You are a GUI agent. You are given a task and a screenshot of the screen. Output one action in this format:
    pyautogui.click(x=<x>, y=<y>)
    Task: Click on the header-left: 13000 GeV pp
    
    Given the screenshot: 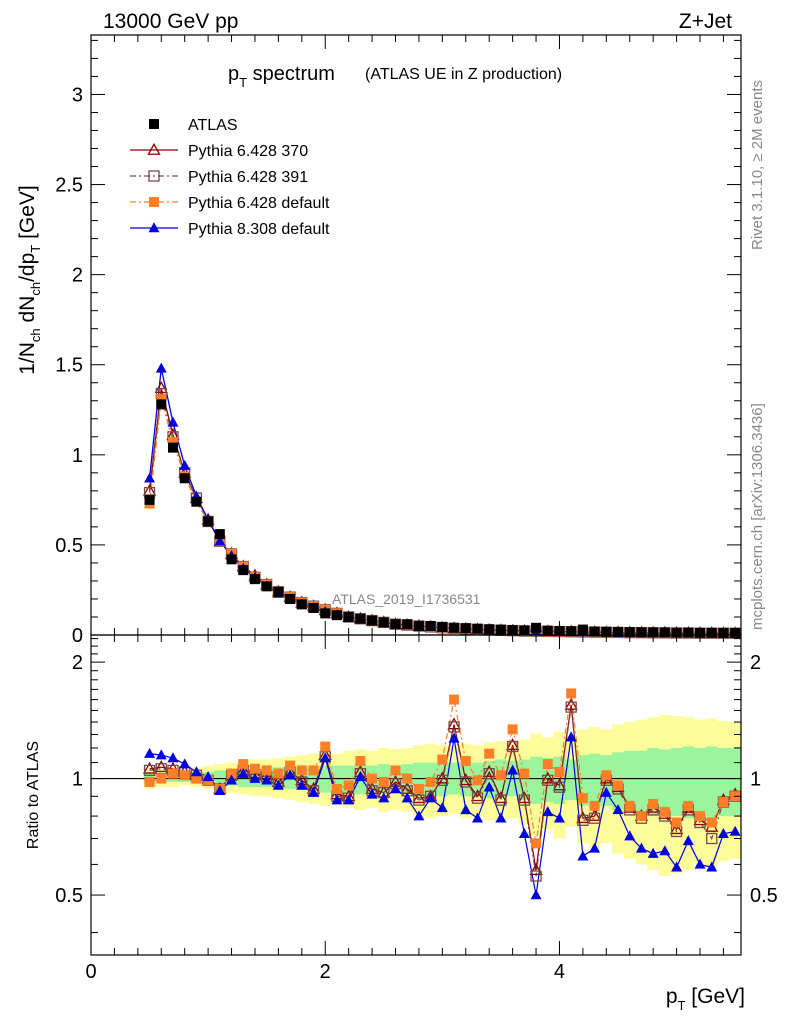 What is the action you would take?
    pyautogui.click(x=170, y=21)
    